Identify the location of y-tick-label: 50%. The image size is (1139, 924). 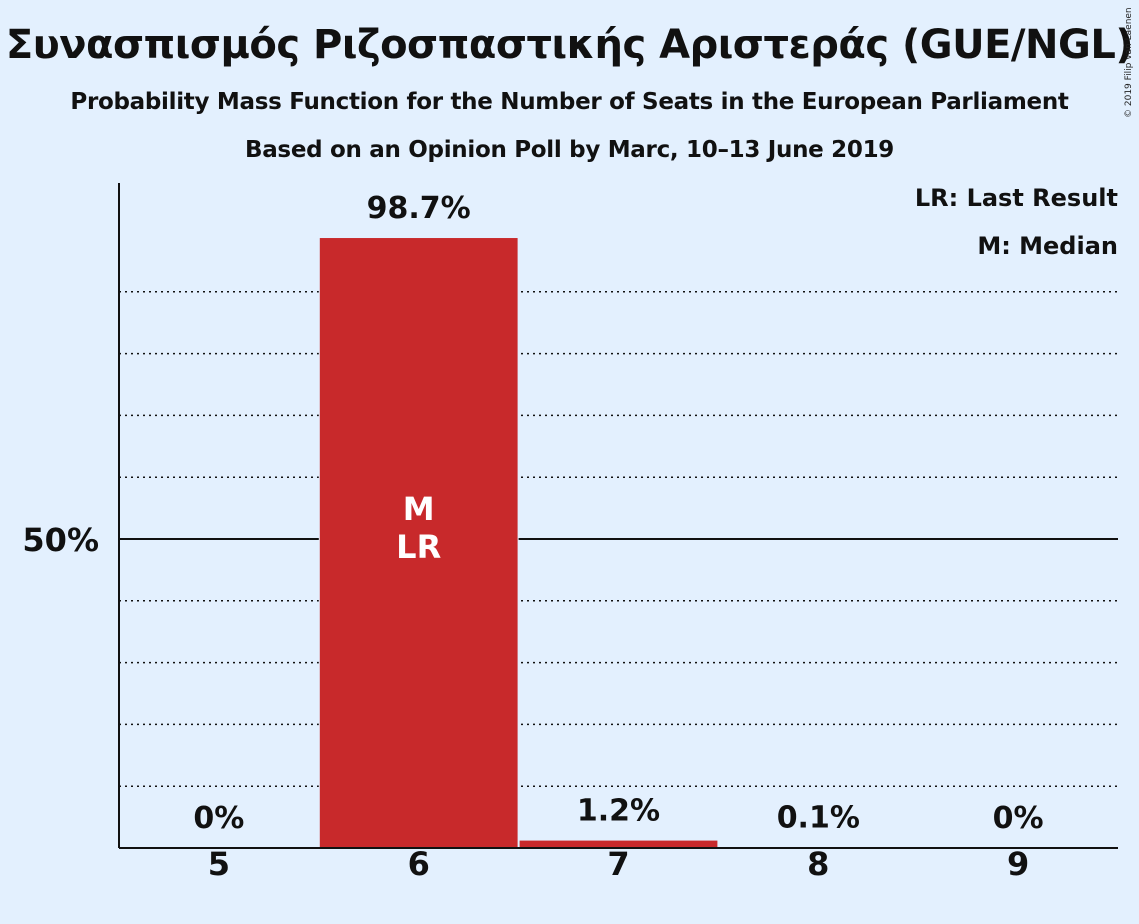
(60, 540).